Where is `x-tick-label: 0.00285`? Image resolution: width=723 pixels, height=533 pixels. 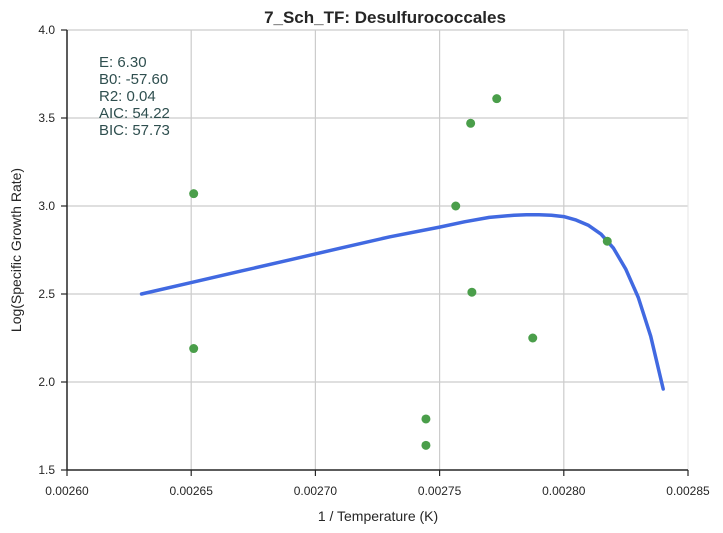 x-tick-label: 0.00285 is located at coordinates (688, 491).